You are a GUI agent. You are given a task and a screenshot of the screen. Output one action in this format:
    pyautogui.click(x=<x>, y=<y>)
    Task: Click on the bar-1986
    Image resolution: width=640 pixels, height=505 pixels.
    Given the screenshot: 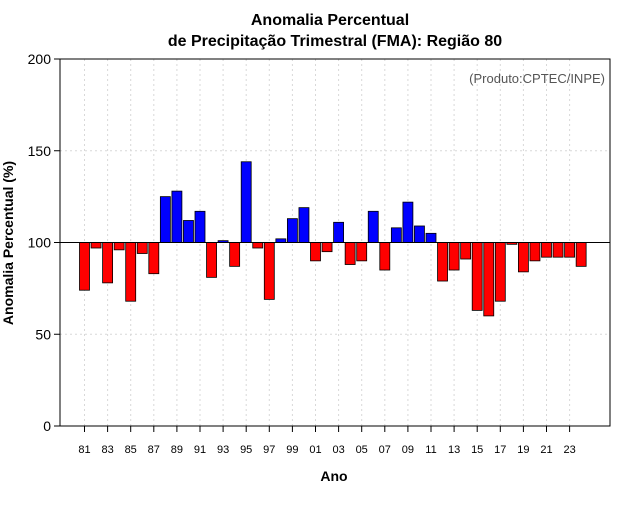 What is the action you would take?
    pyautogui.click(x=142, y=248)
    